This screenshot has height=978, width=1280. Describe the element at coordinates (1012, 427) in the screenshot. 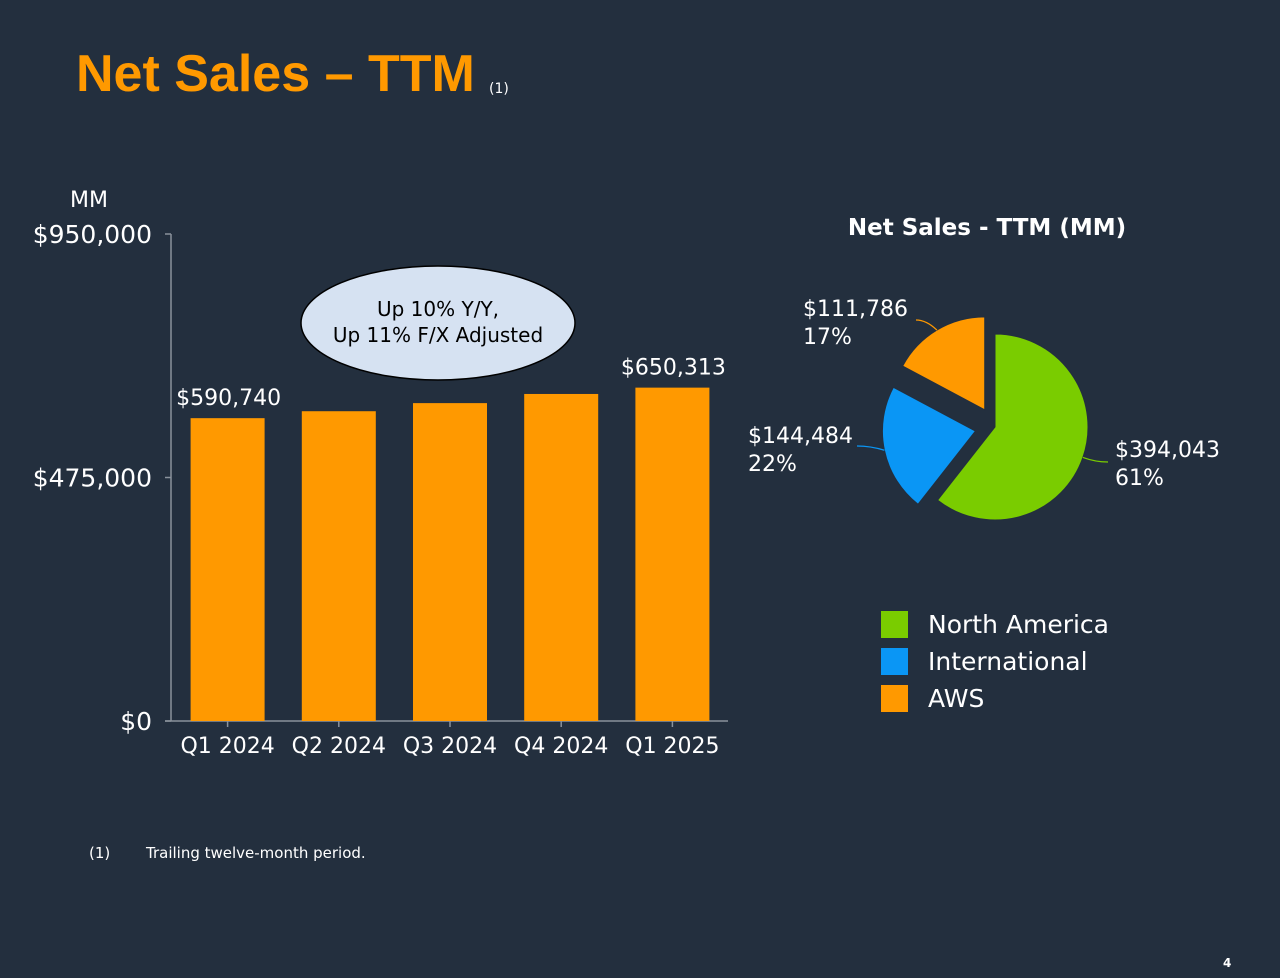

I see `pie-slice-north-america` at that location.